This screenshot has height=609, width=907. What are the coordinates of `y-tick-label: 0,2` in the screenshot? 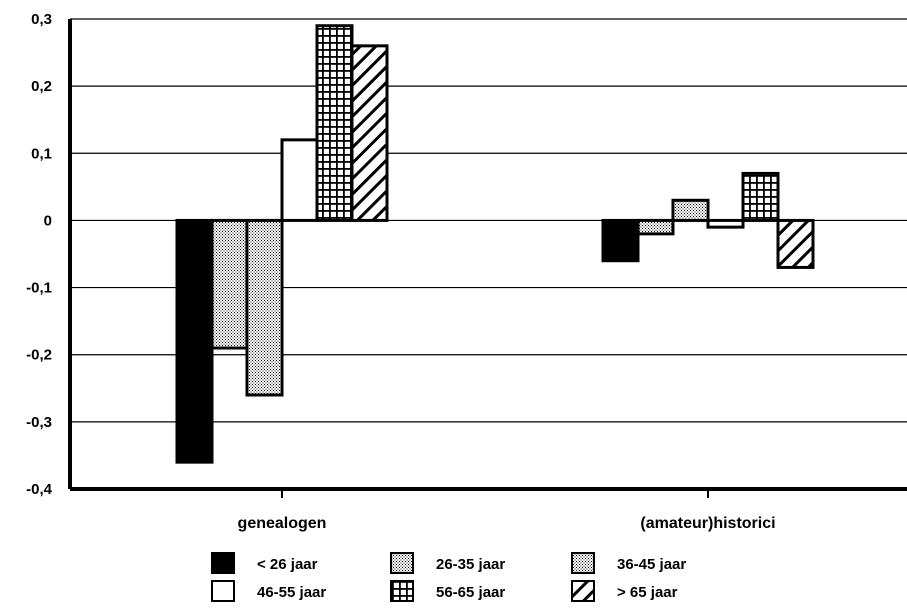 It's located at (41, 86).